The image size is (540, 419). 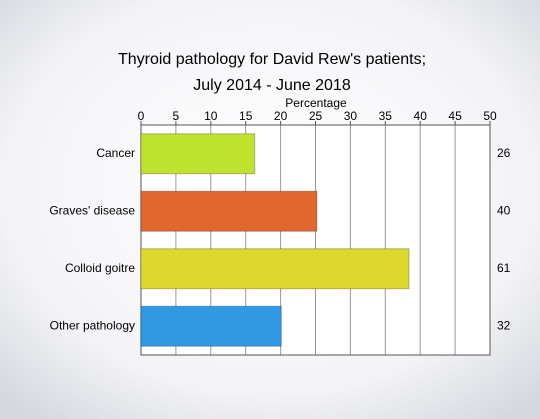 I want to click on y-tick-label: Colloid goitre, so click(x=100, y=268).